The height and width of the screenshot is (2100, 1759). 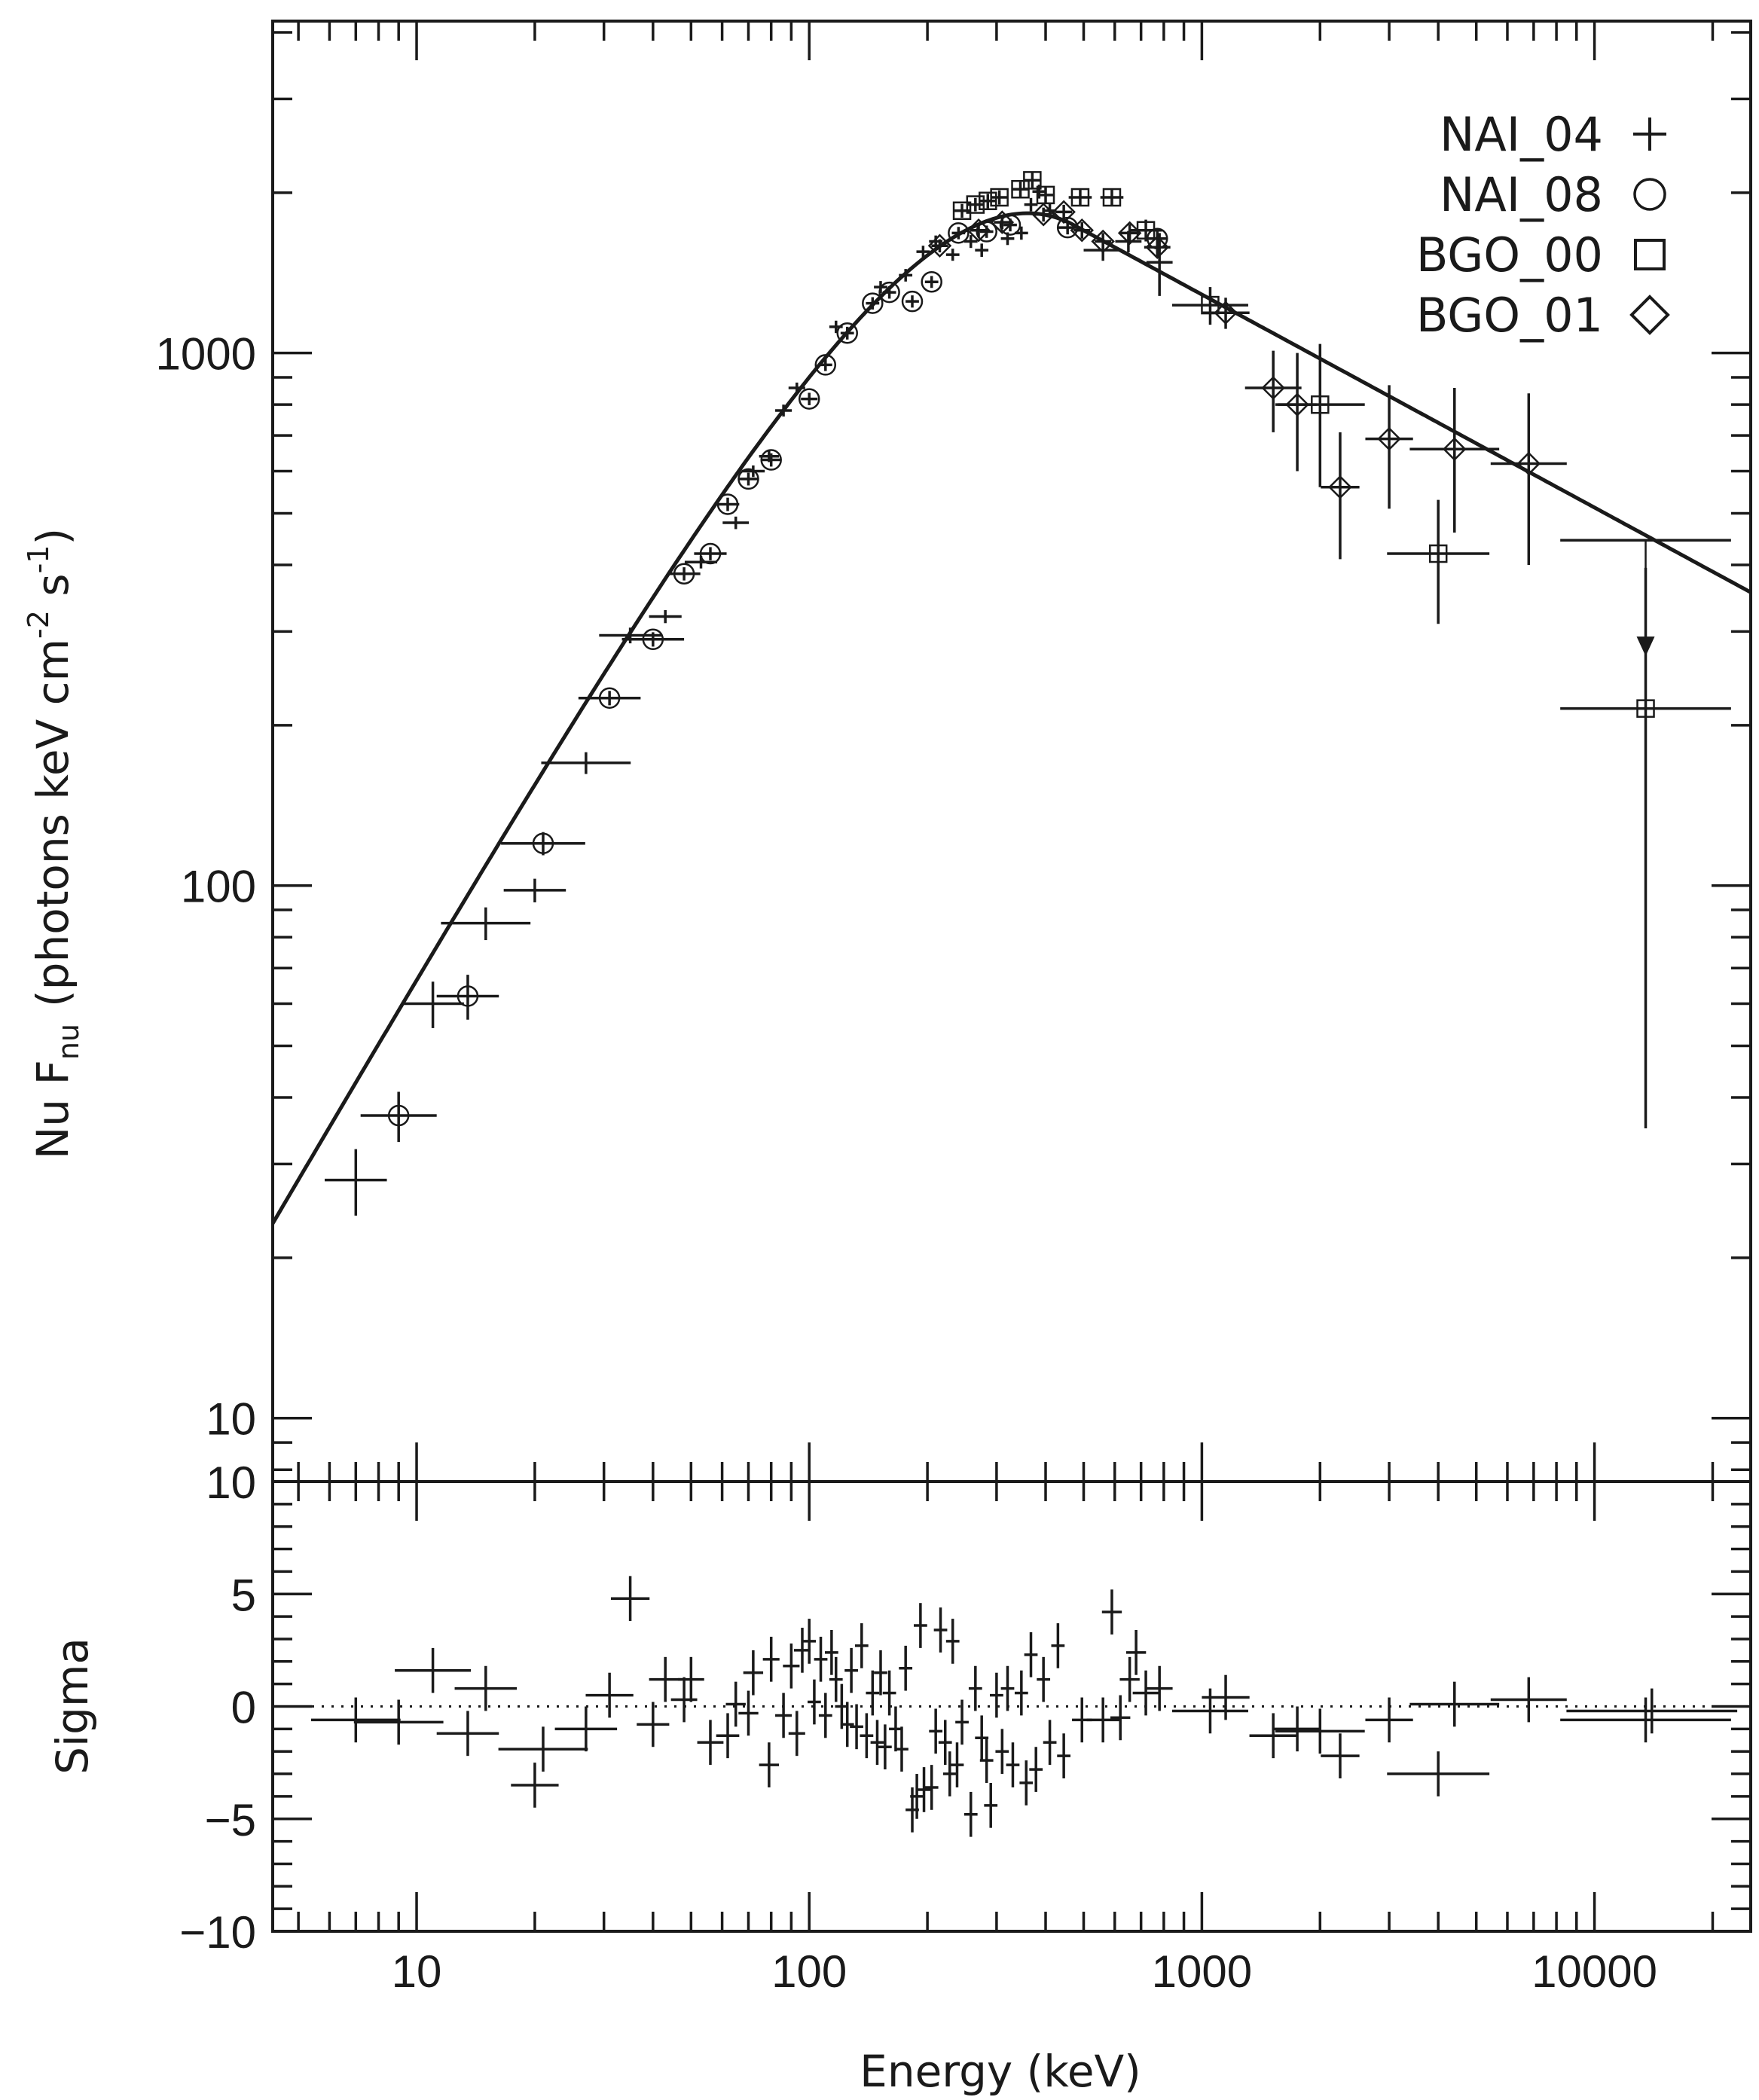 I want to click on legend-diamond-icon, so click(x=1650, y=315).